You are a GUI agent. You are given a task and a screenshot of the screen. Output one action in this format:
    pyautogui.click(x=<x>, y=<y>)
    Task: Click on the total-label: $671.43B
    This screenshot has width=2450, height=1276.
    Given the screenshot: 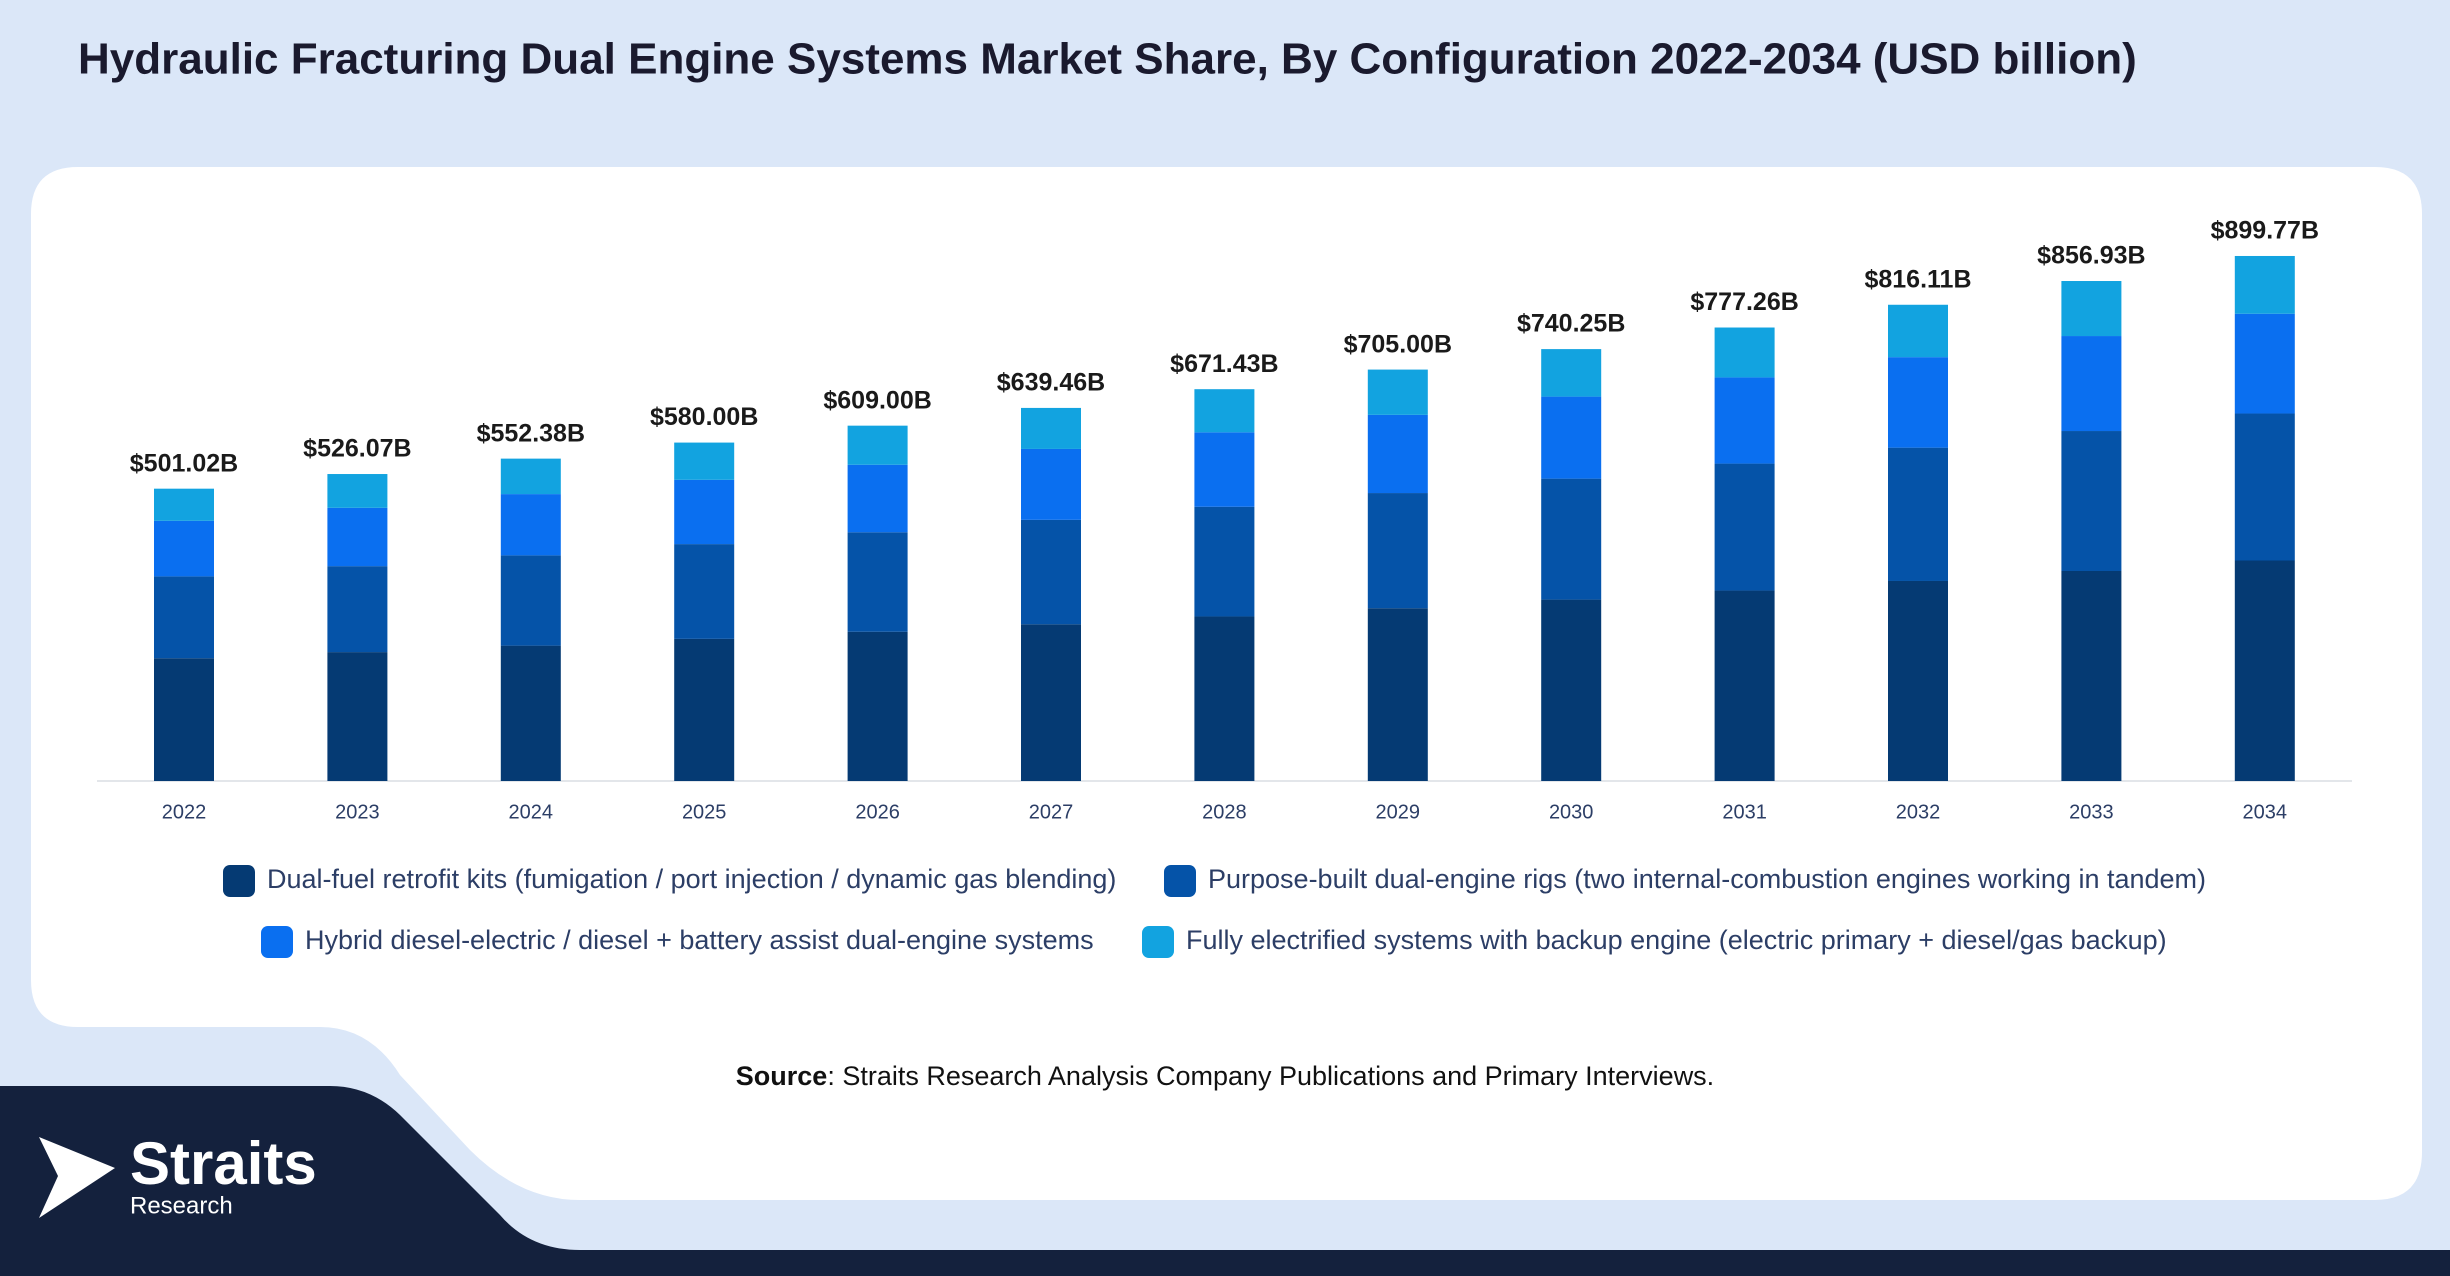 What is the action you would take?
    pyautogui.click(x=1224, y=364)
    